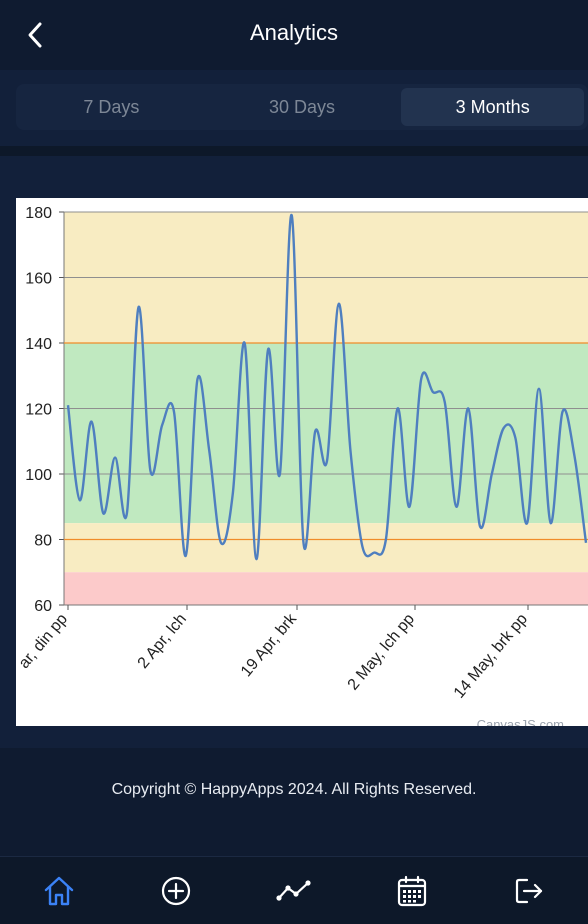 The width and height of the screenshot is (588, 924). Describe the element at coordinates (38, 344) in the screenshot. I see `y-tick-label: 140` at that location.